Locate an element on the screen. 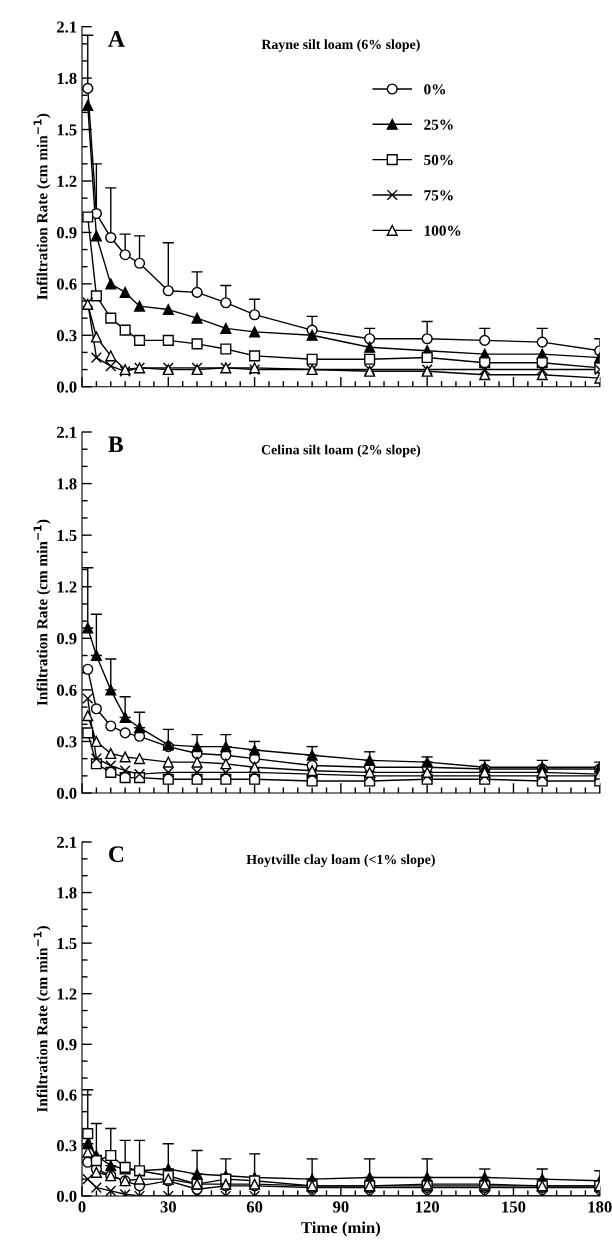 This screenshot has width=612, height=1258. annotation: A is located at coordinates (116, 39).